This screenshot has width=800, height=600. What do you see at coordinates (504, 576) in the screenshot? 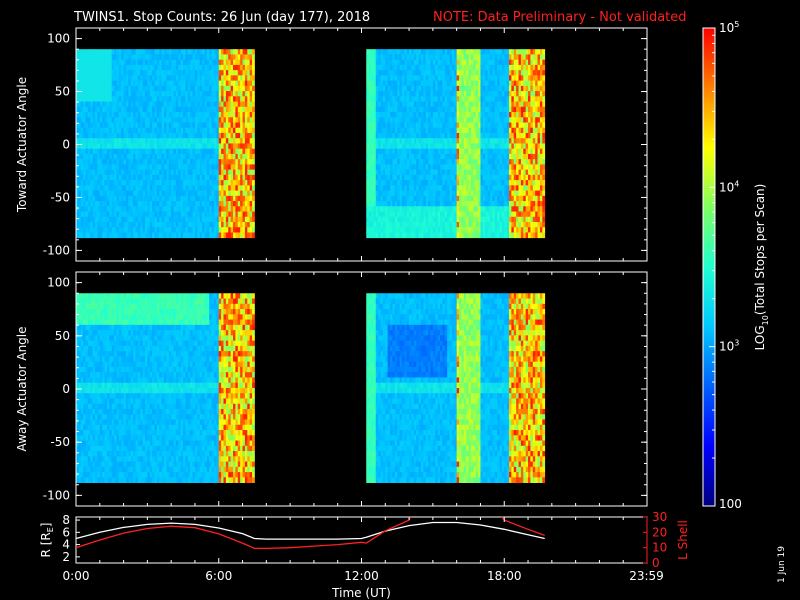
I see `x-tick-label: 18:00` at bounding box center [504, 576].